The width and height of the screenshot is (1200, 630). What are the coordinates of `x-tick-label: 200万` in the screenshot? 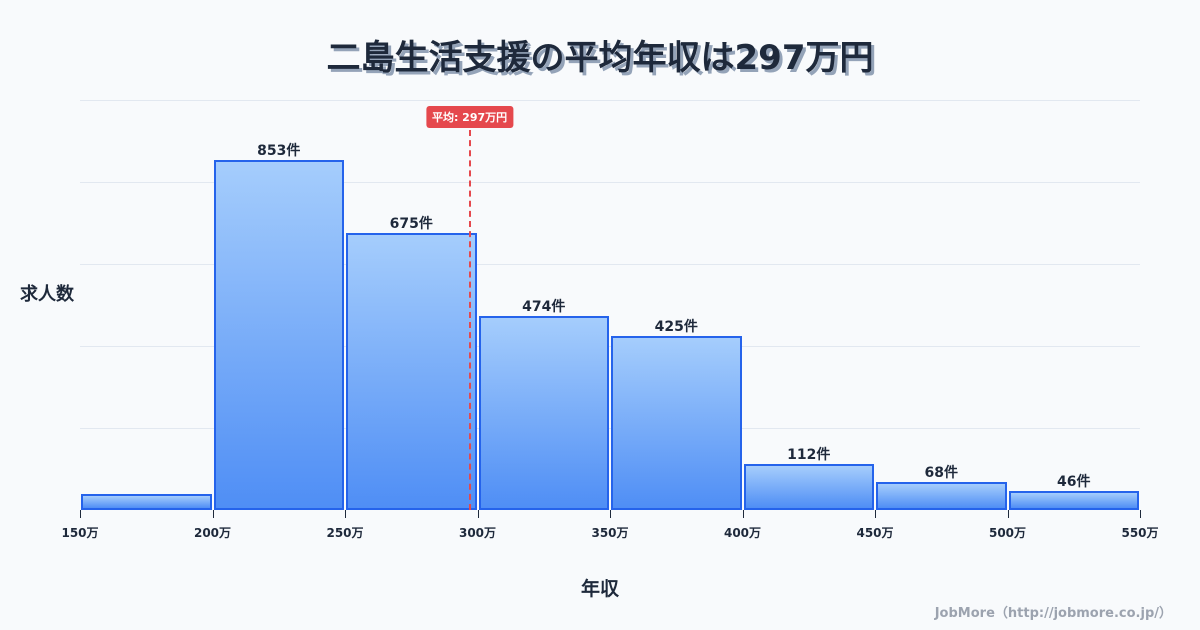 It's located at (212, 533).